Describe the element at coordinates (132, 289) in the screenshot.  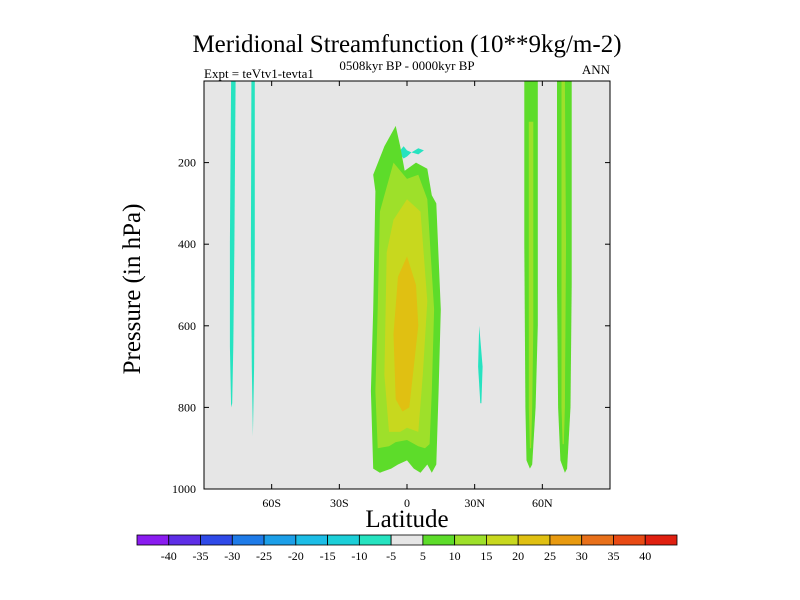
I see `y-axis-label: Pressure (in hPa)` at that location.